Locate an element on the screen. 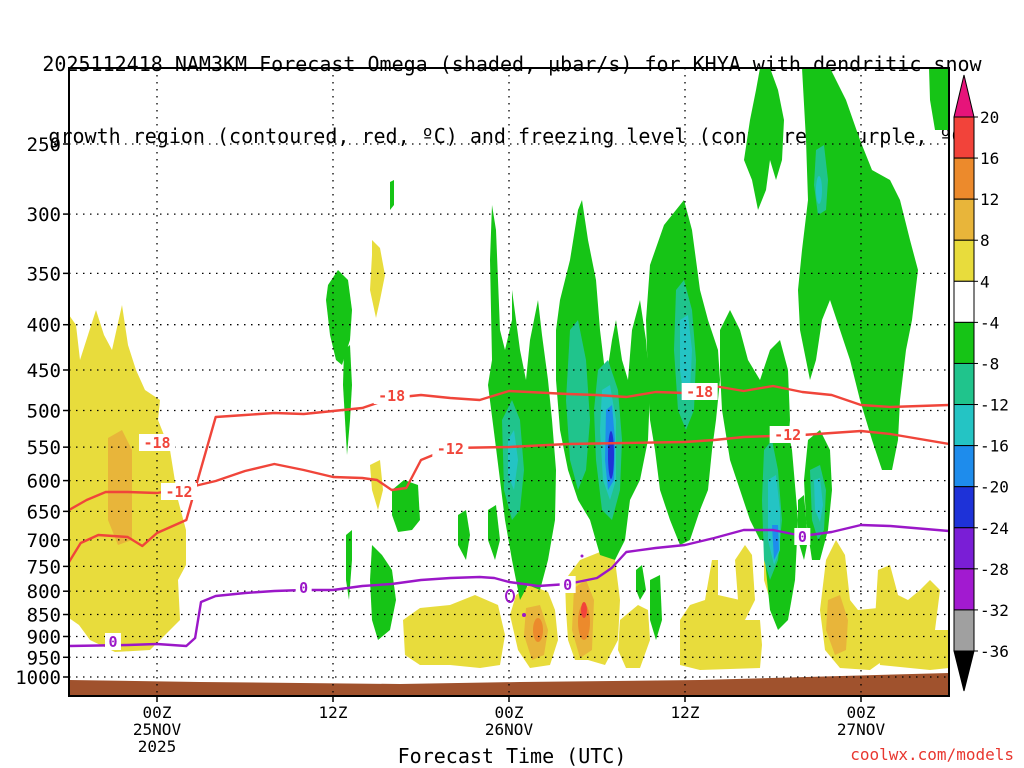 This screenshot has height=768, width=1024. contour-label: -12 is located at coordinates (450, 449).